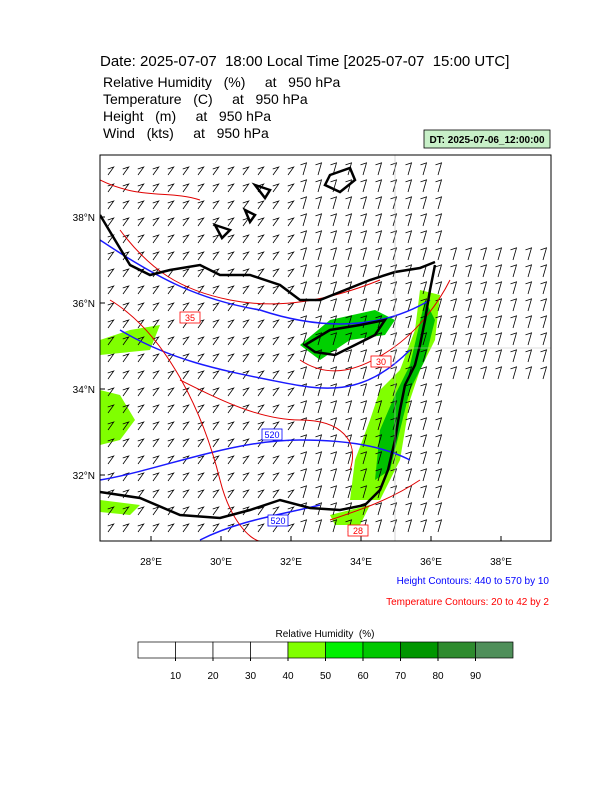 The height and width of the screenshot is (797, 612). What do you see at coordinates (156, 650) in the screenshot?
I see `colorbar-box` at bounding box center [156, 650].